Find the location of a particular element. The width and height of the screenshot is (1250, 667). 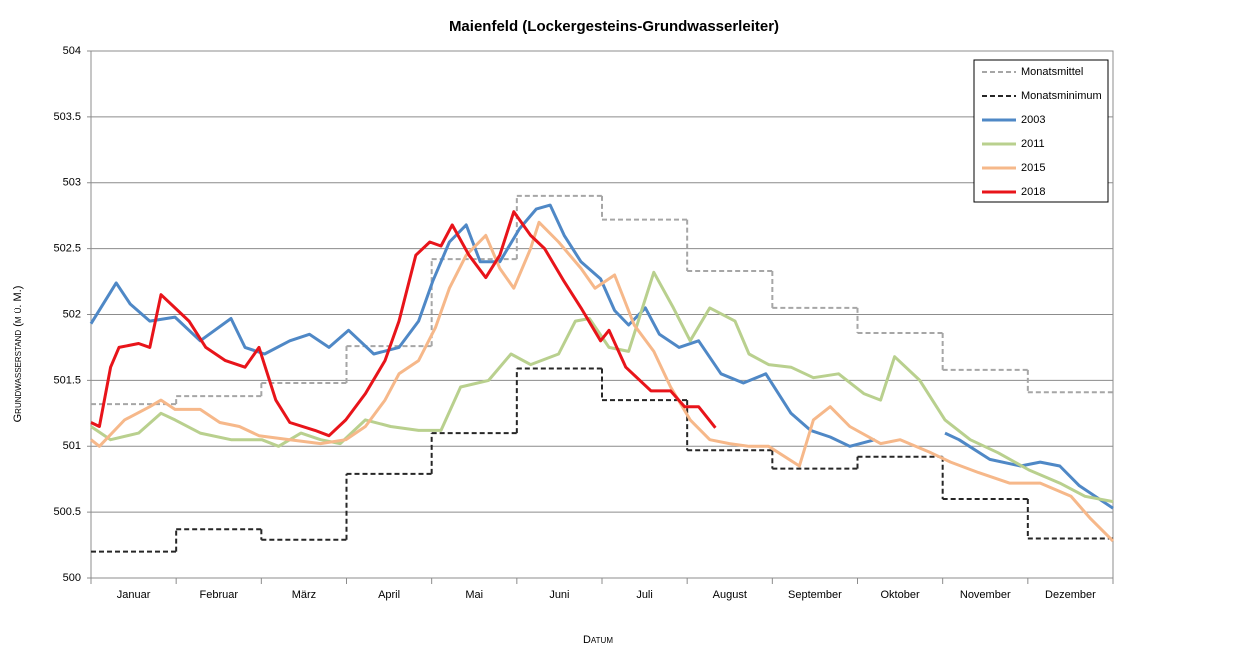

y-tick-label: 502.5 is located at coordinates (67, 249).